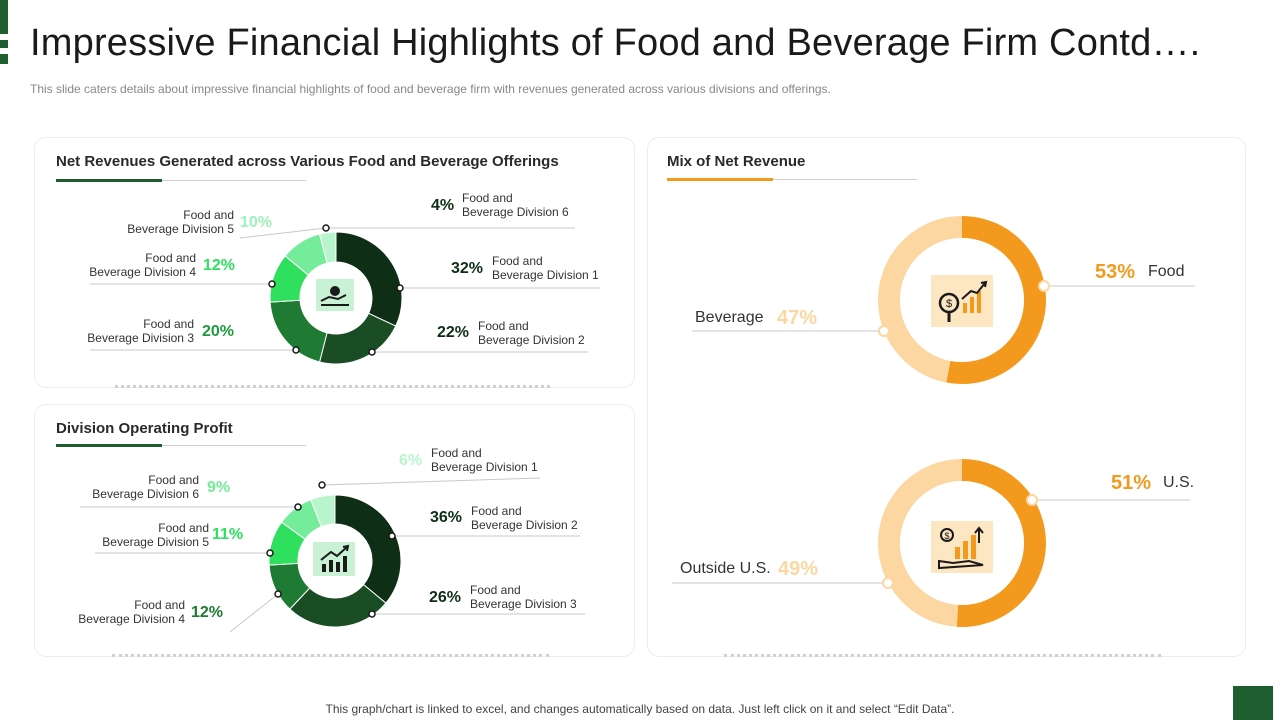 The width and height of the screenshot is (1280, 720). What do you see at coordinates (792, 179) in the screenshot?
I see `mix-revenue-underline` at bounding box center [792, 179].